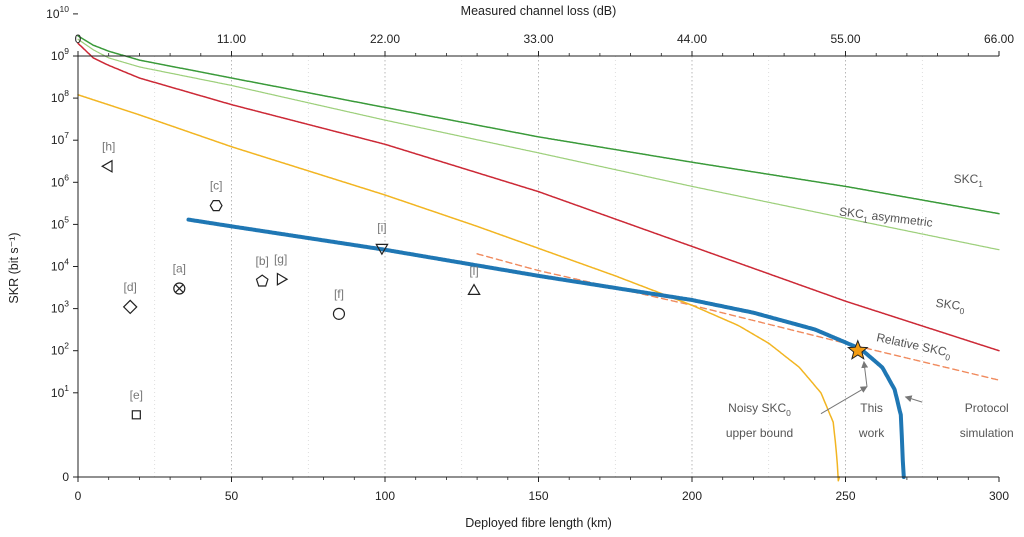 The image size is (1024, 537). Describe the element at coordinates (106, 166) in the screenshot. I see `ref-marker-h` at that location.